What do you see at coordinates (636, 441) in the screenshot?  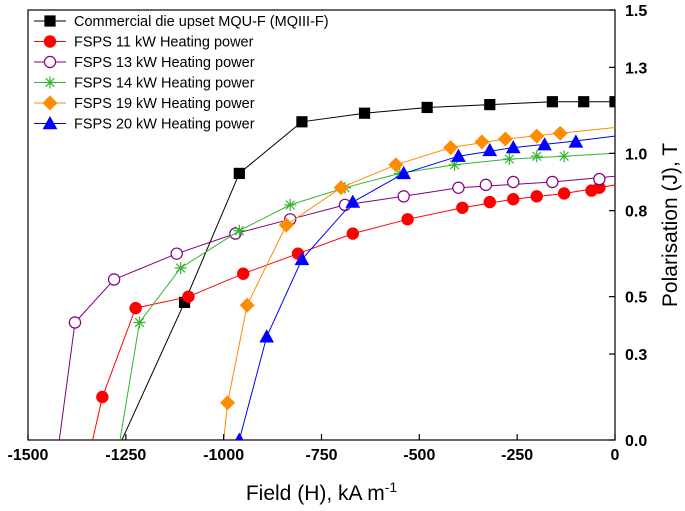 I see `y-tick-label: 0.0` at bounding box center [636, 441].